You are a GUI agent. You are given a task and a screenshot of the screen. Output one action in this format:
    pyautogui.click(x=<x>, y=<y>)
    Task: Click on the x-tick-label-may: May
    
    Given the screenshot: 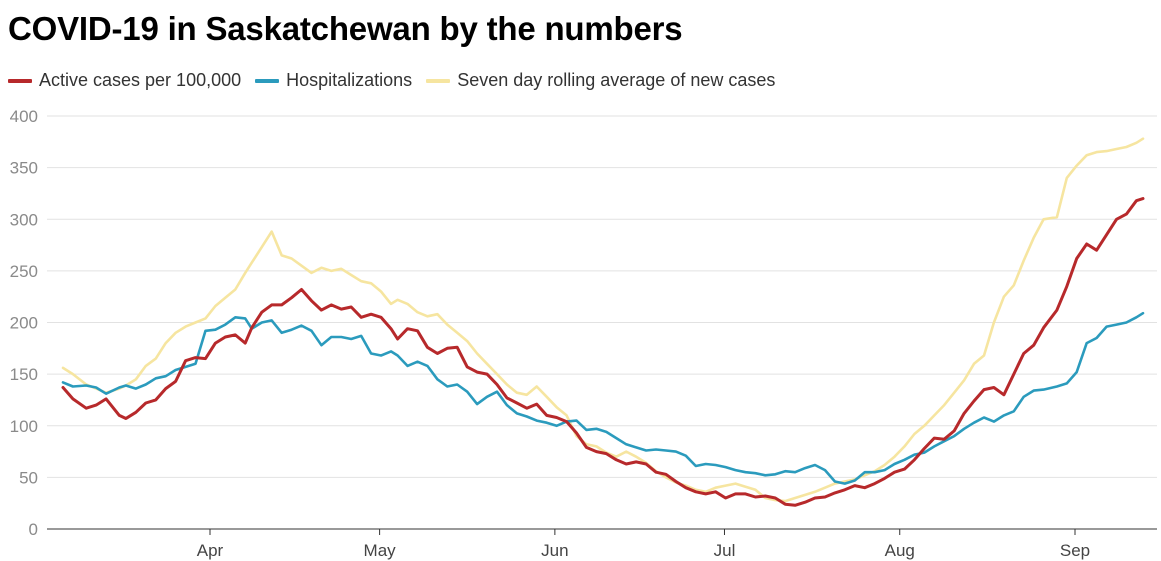 What is the action you would take?
    pyautogui.click(x=380, y=550)
    